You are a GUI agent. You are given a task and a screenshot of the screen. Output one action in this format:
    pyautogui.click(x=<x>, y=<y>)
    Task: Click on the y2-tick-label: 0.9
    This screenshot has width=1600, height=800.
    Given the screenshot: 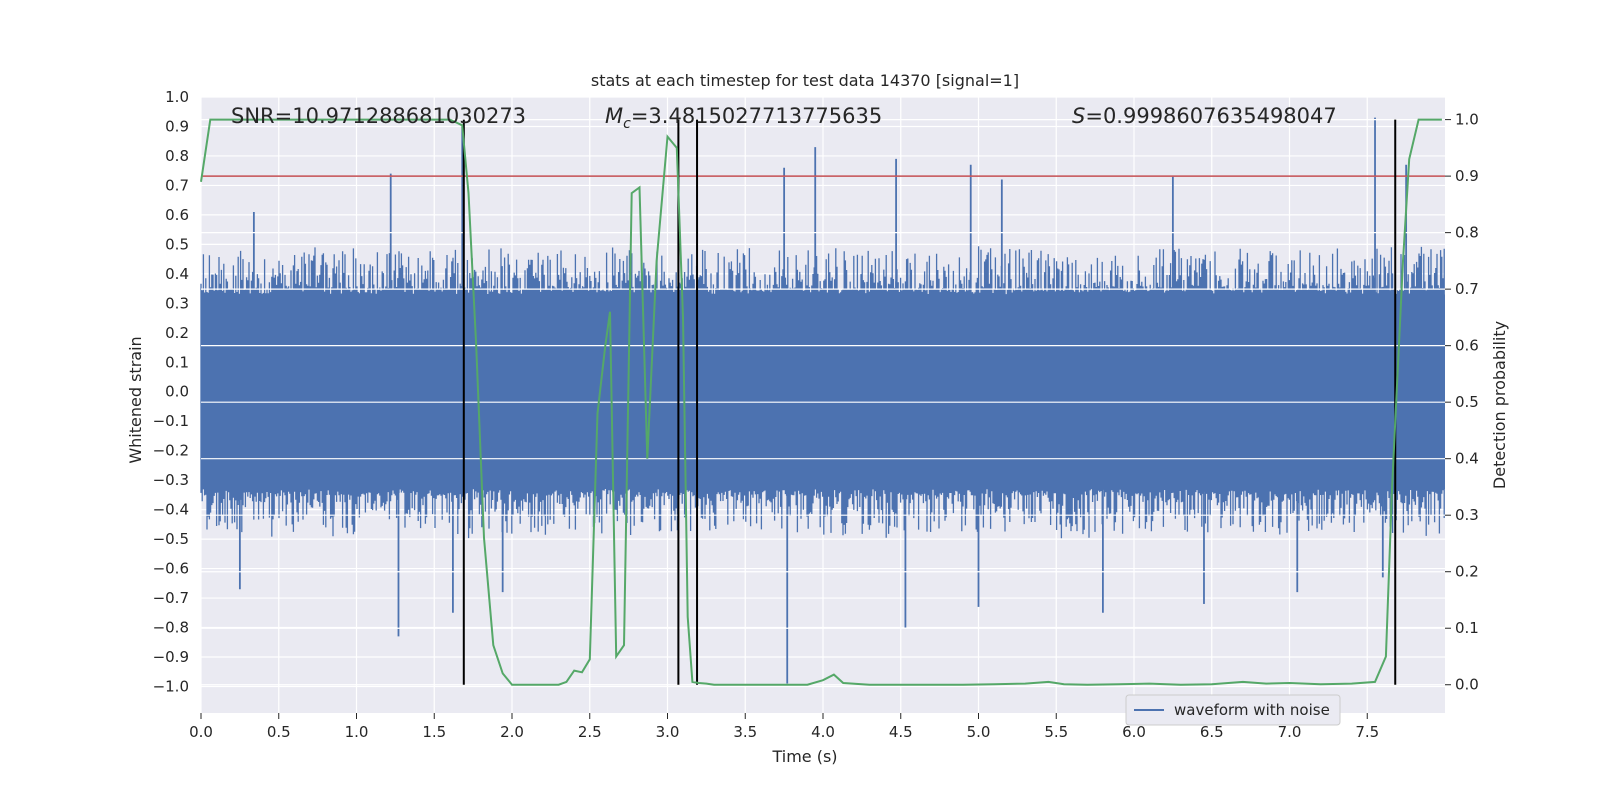 What is the action you would take?
    pyautogui.click(x=1467, y=176)
    